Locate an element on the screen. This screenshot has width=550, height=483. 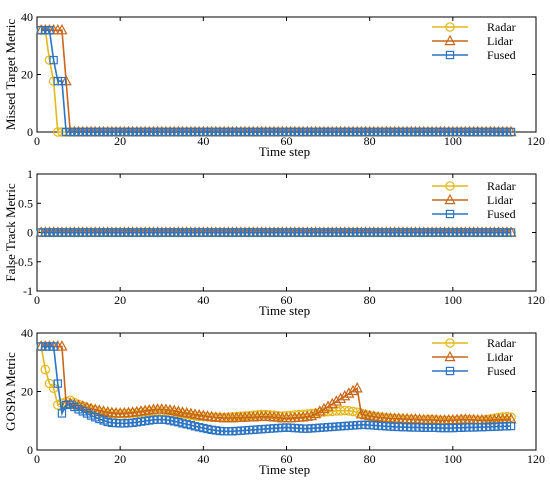
y-tick-label: -1 is located at coordinates (28, 291).